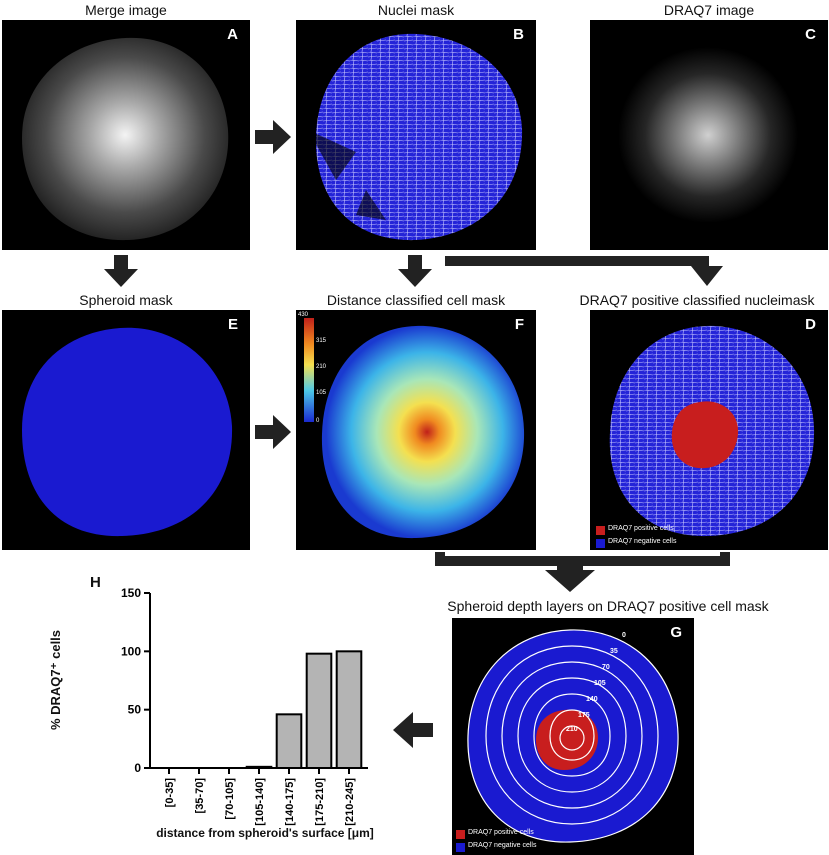 This screenshot has width=829, height=855. What do you see at coordinates (705, 436) in the screenshot?
I see `draq7-positive-mask-graphic` at bounding box center [705, 436].